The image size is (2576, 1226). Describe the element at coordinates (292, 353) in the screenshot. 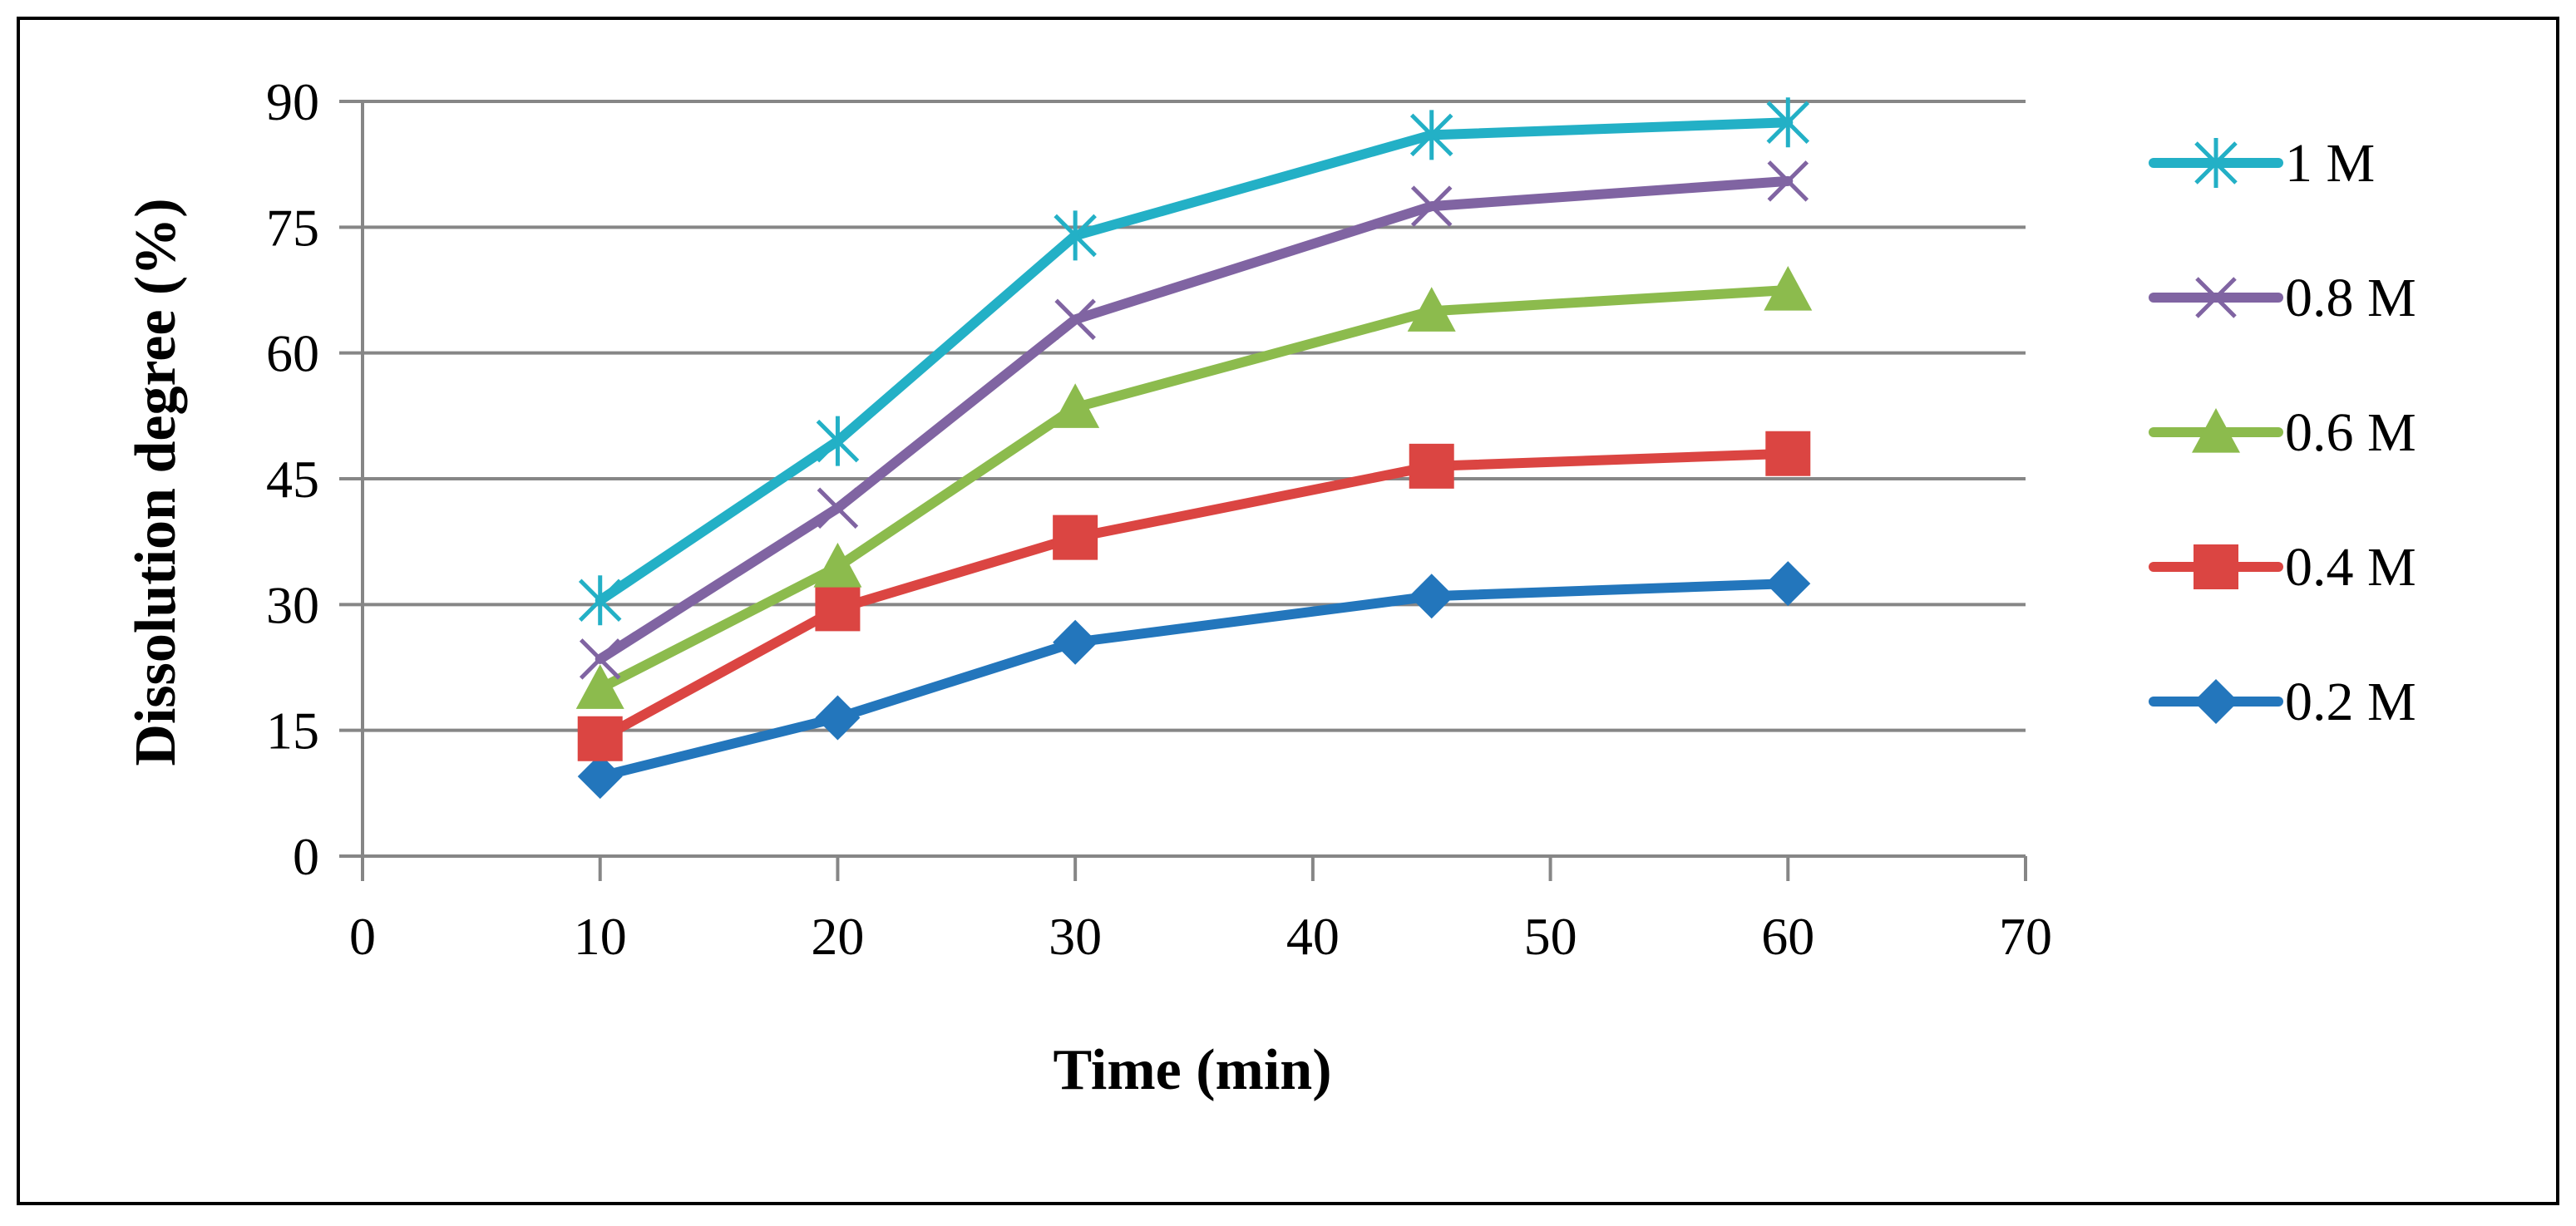

I see `y-tick-label-60: 60` at that location.